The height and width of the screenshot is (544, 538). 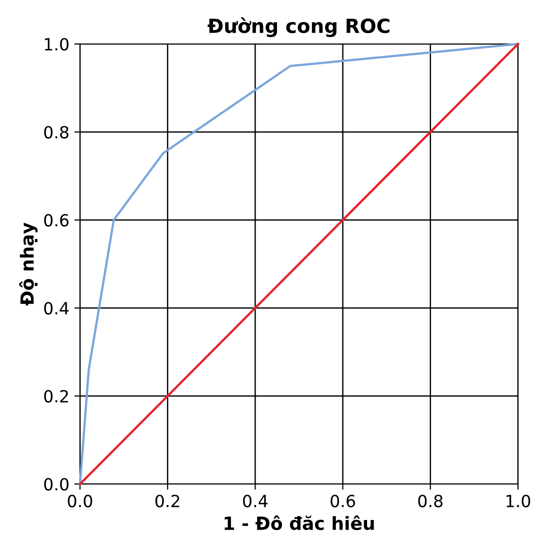 What do you see at coordinates (80, 501) in the screenshot?
I see `x-tick-label: 0.0` at bounding box center [80, 501].